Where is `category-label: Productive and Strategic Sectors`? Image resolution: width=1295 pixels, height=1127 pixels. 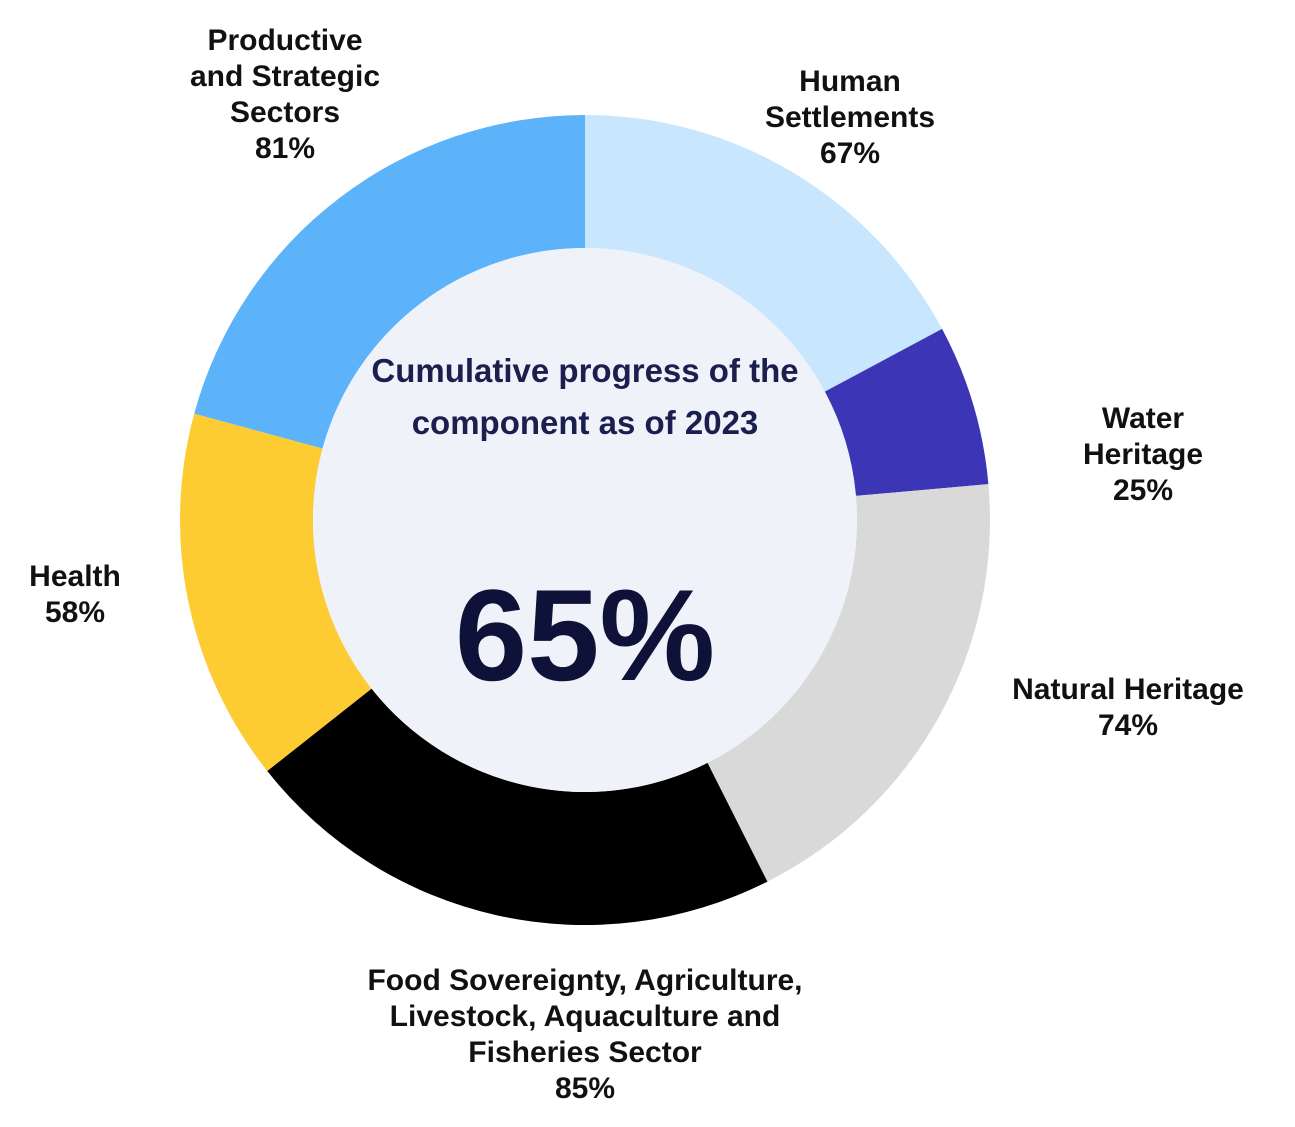
category-label: Productive and Strategic Sectors is located at coordinates (285, 76).